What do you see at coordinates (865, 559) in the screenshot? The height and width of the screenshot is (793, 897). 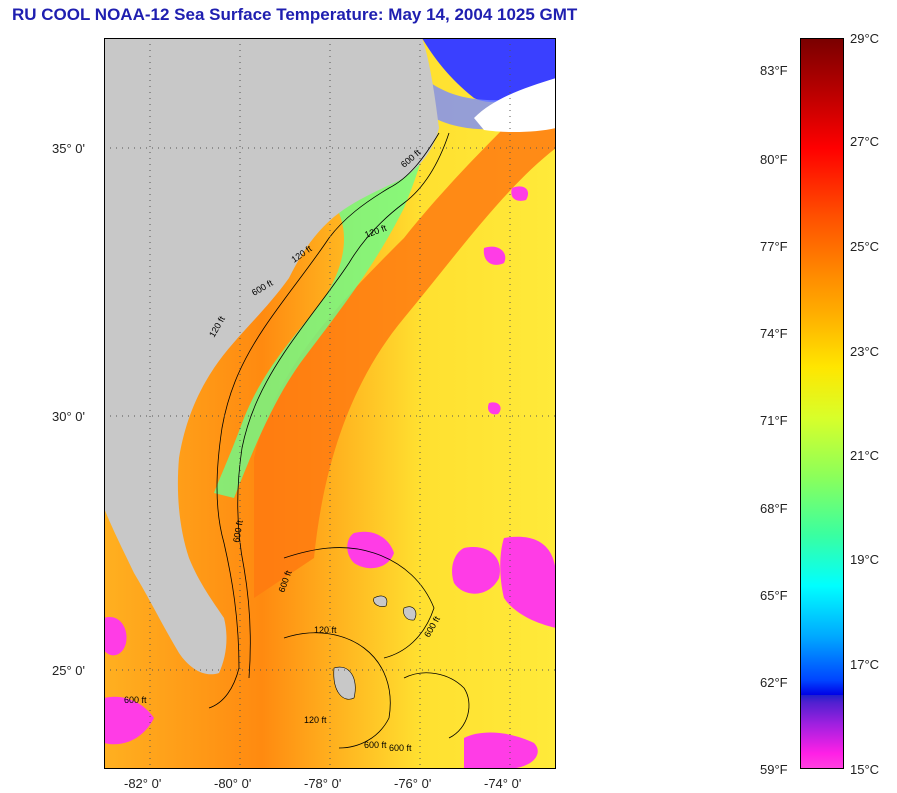 I see `colorbar-c-label: 19°C` at bounding box center [865, 559].